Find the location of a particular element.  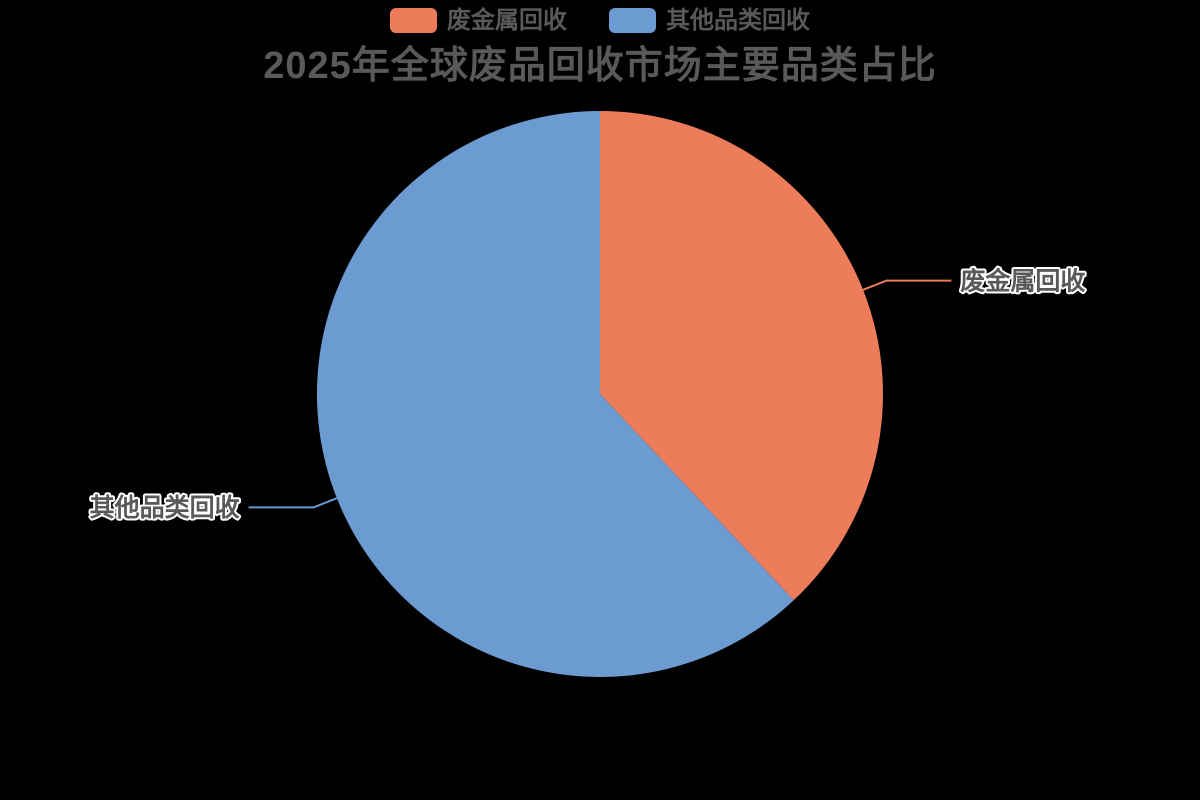

legend-item-scrap-metal: 废金属回收 is located at coordinates (478, 20).